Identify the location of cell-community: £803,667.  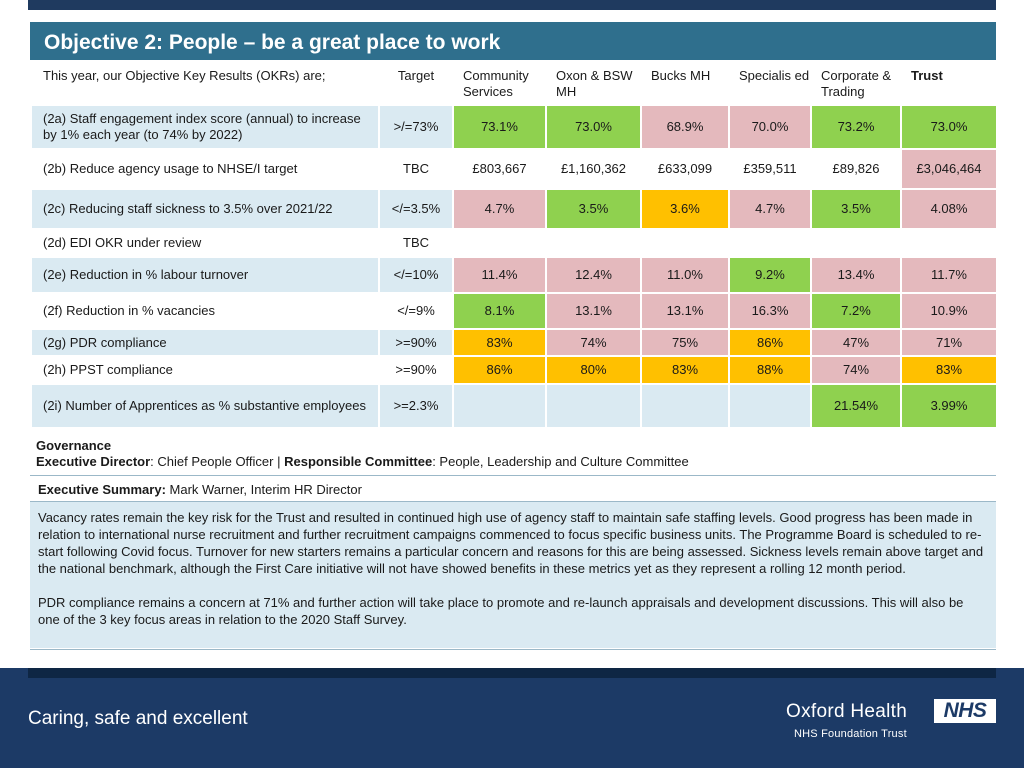
(499, 169).